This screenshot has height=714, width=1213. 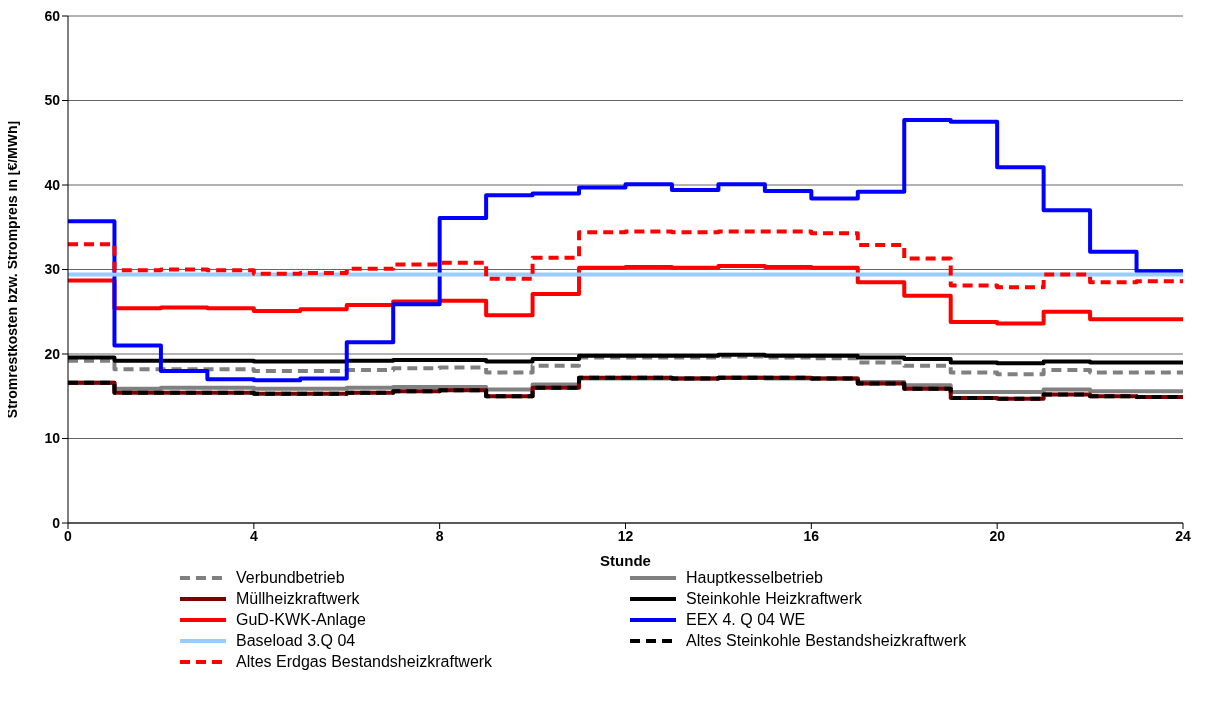 What do you see at coordinates (253, 535) in the screenshot?
I see `x-tick-label: 4` at bounding box center [253, 535].